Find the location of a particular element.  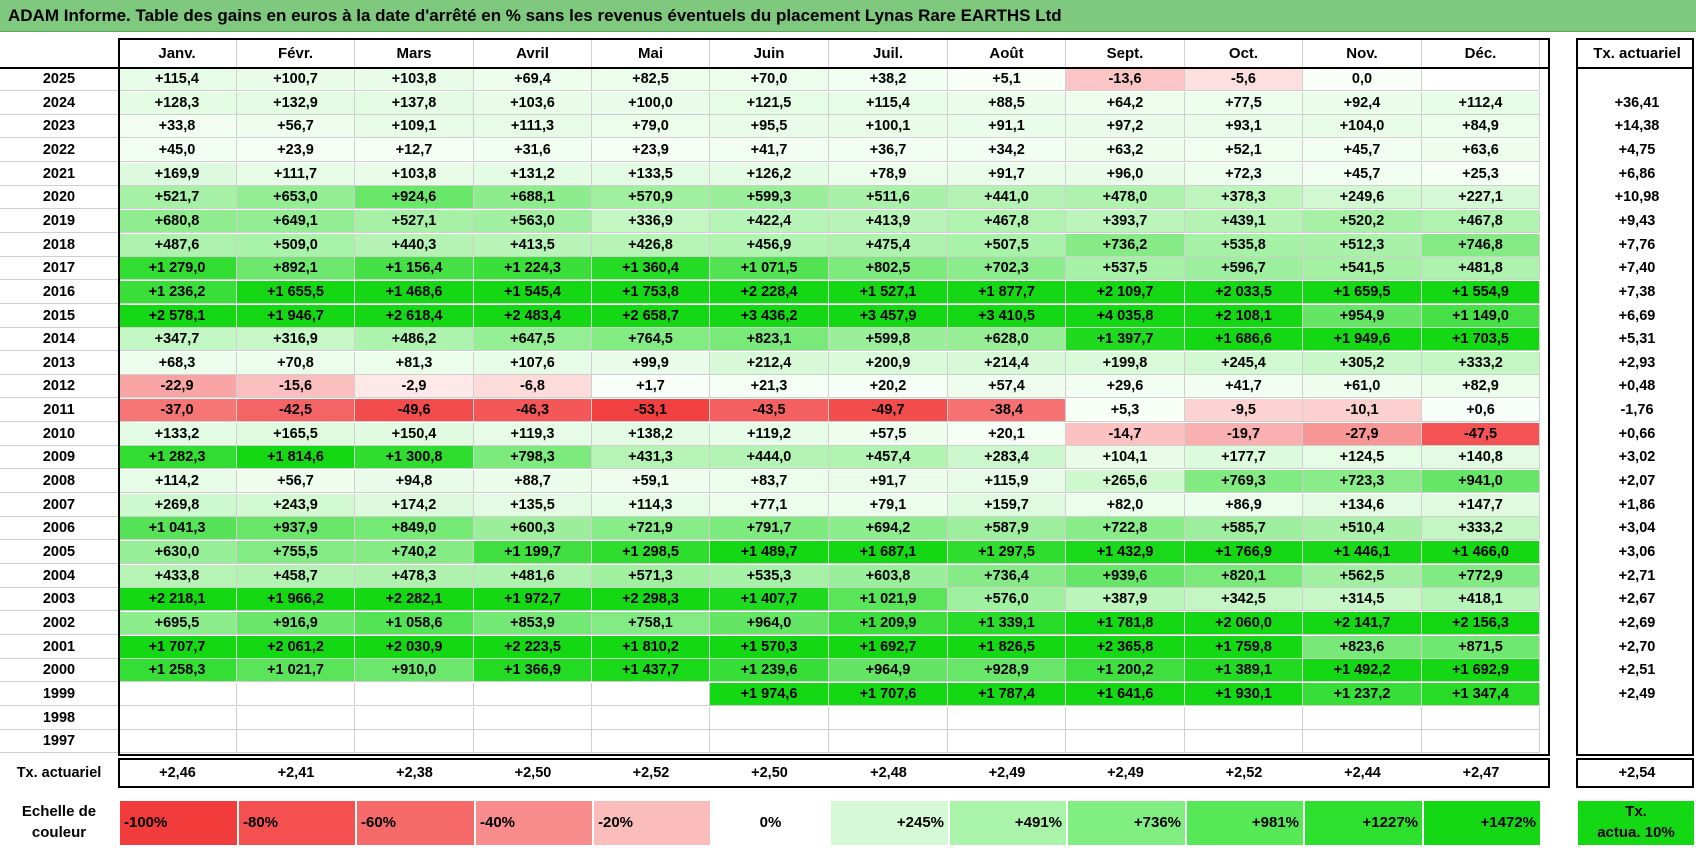

month-header: Nov. is located at coordinates (1362, 54).